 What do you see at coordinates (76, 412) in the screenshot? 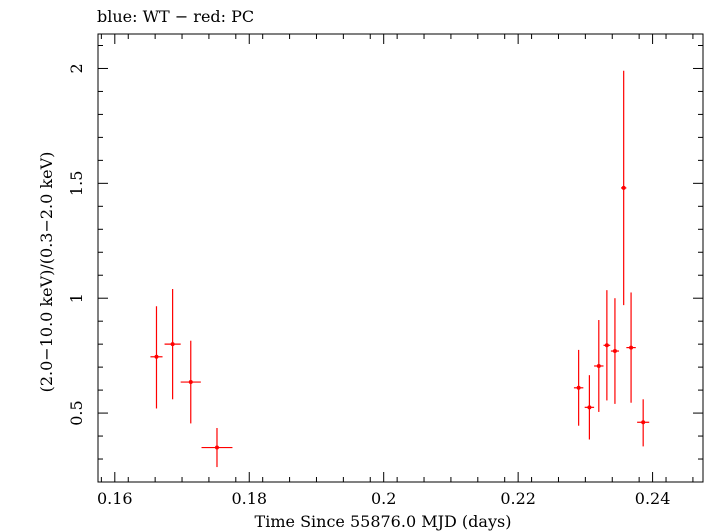
I see `y-tick-label: 0.5` at bounding box center [76, 412].